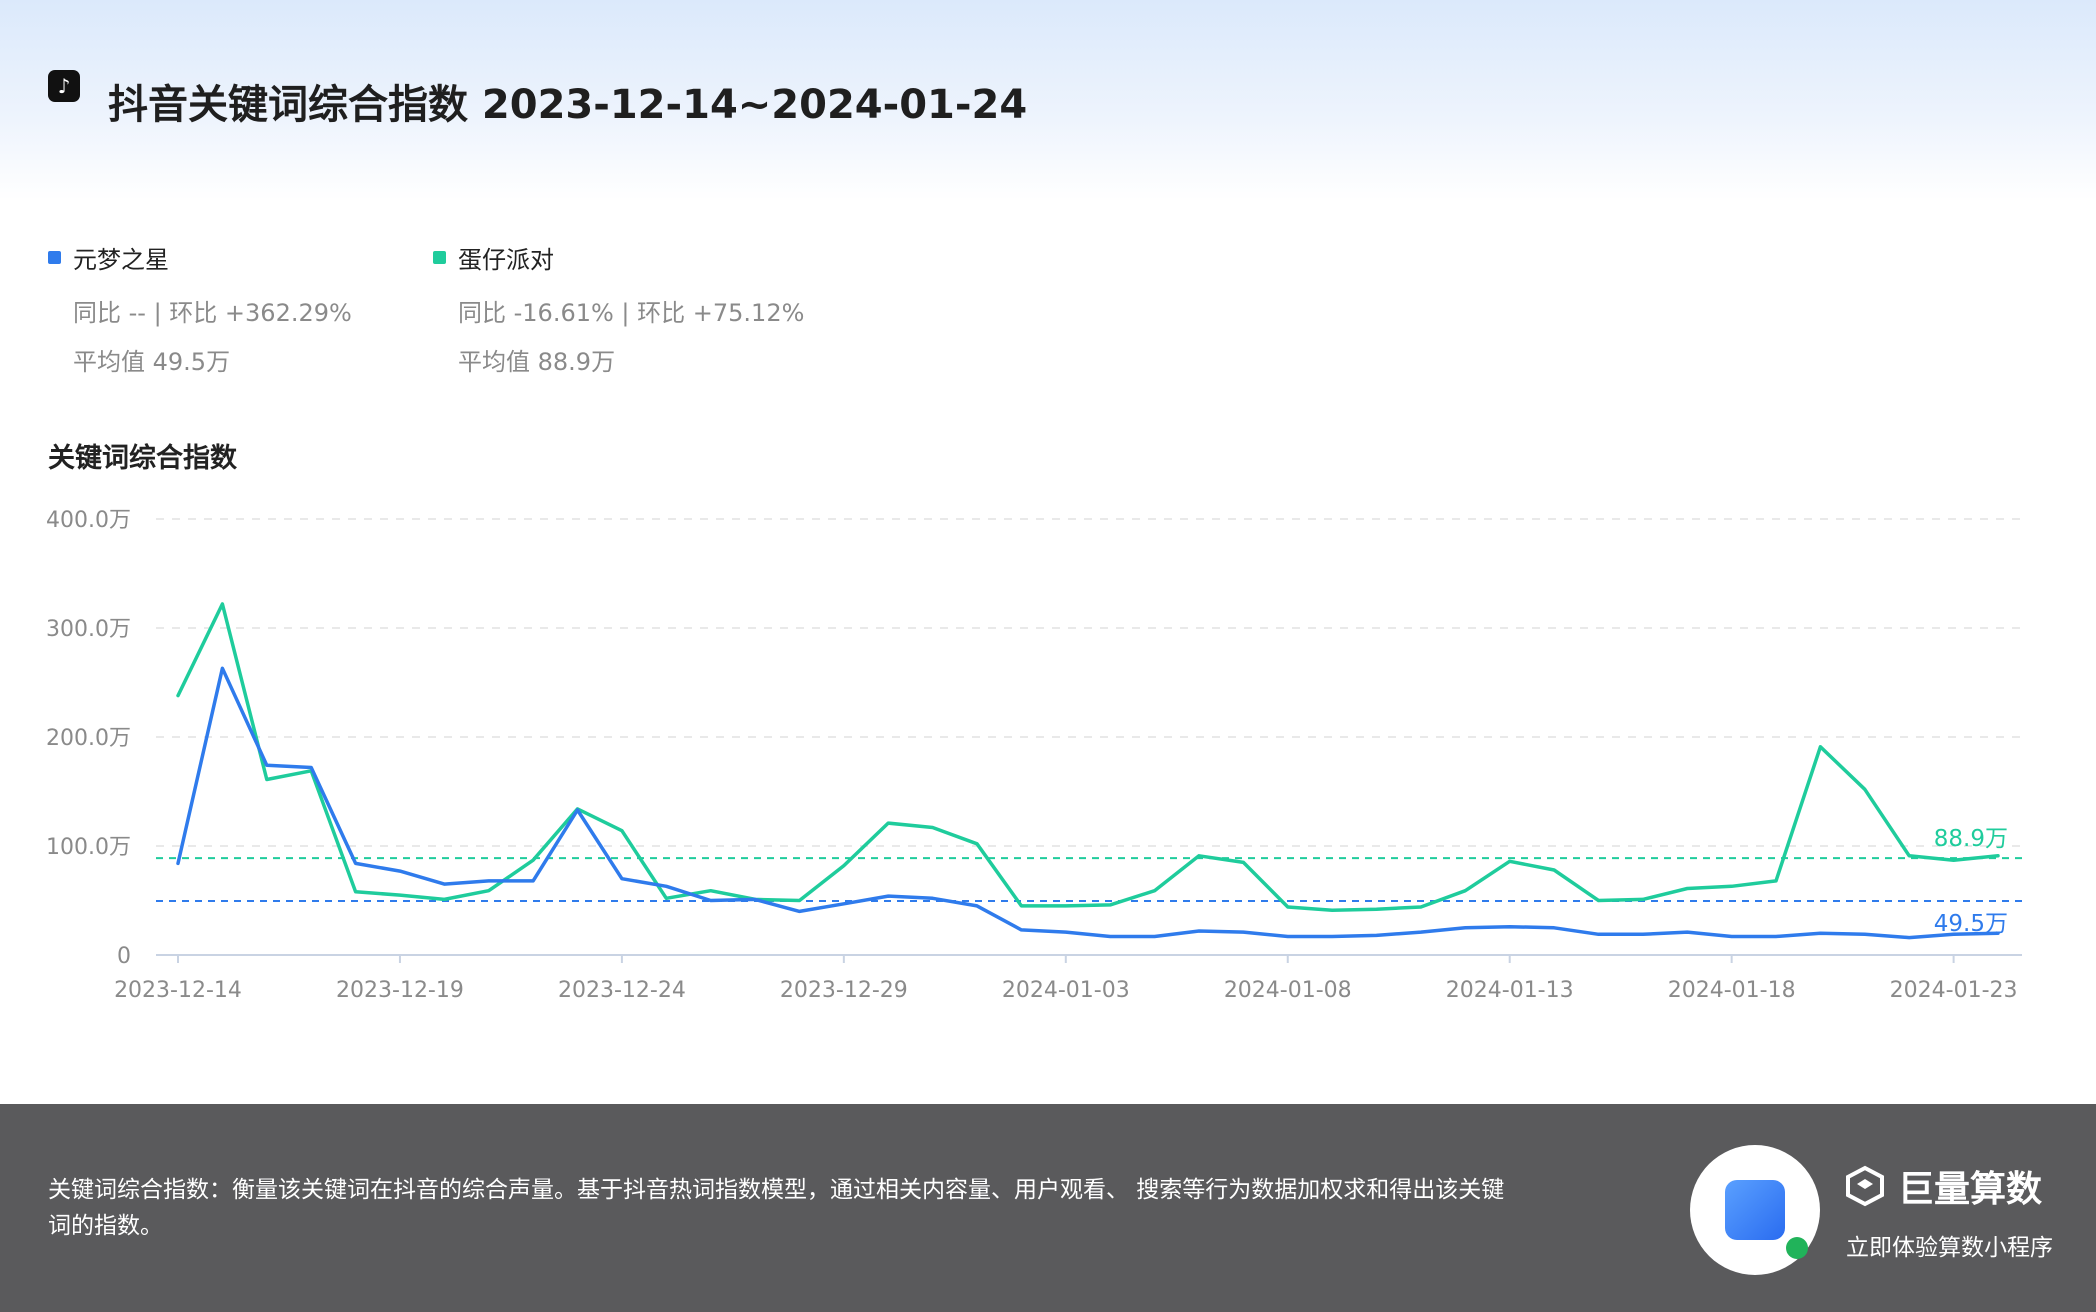 This screenshot has width=2096, height=1312. I want to click on y-tick-label: 0, so click(124, 956).